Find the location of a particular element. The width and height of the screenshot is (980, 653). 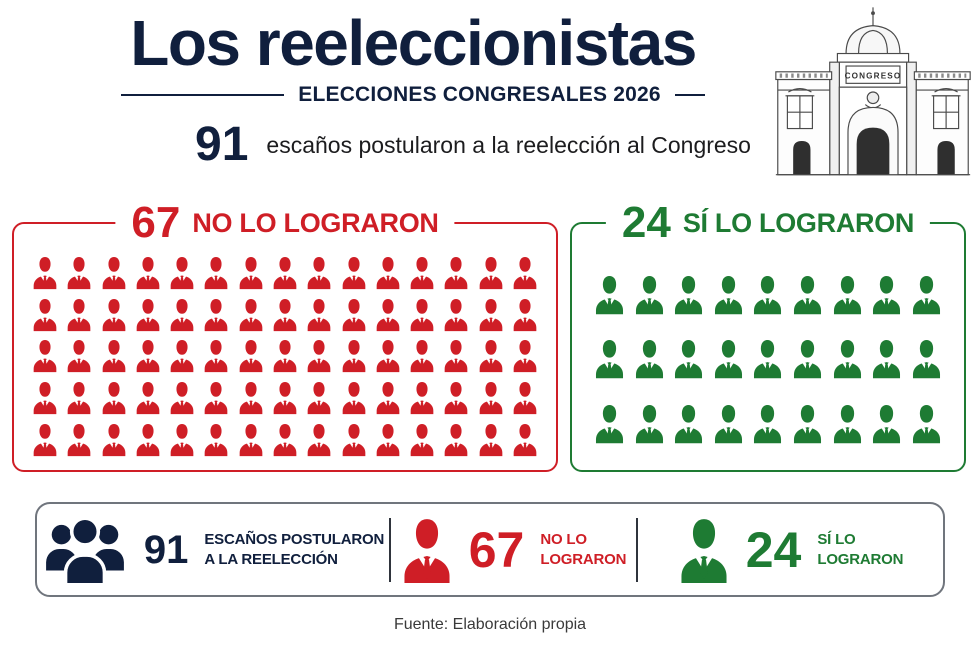

summary-no-label-line1: NO LO is located at coordinates (563, 539).